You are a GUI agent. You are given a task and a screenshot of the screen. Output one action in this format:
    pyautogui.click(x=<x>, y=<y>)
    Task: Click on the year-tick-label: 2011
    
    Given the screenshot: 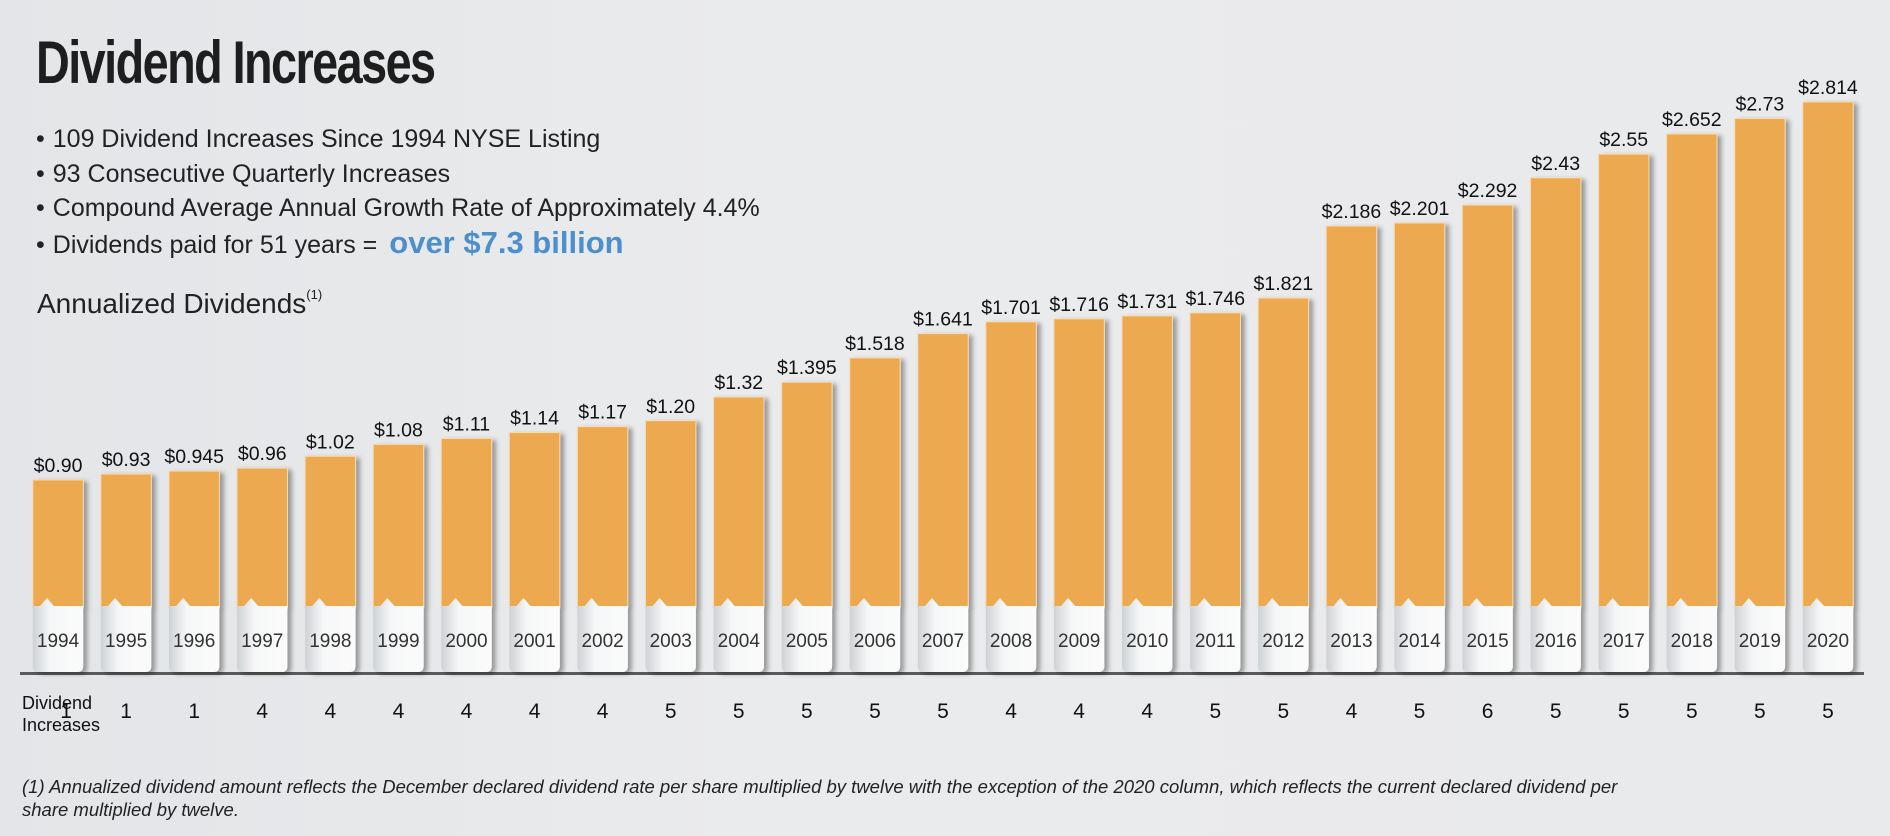 What is the action you would take?
    pyautogui.click(x=1215, y=641)
    